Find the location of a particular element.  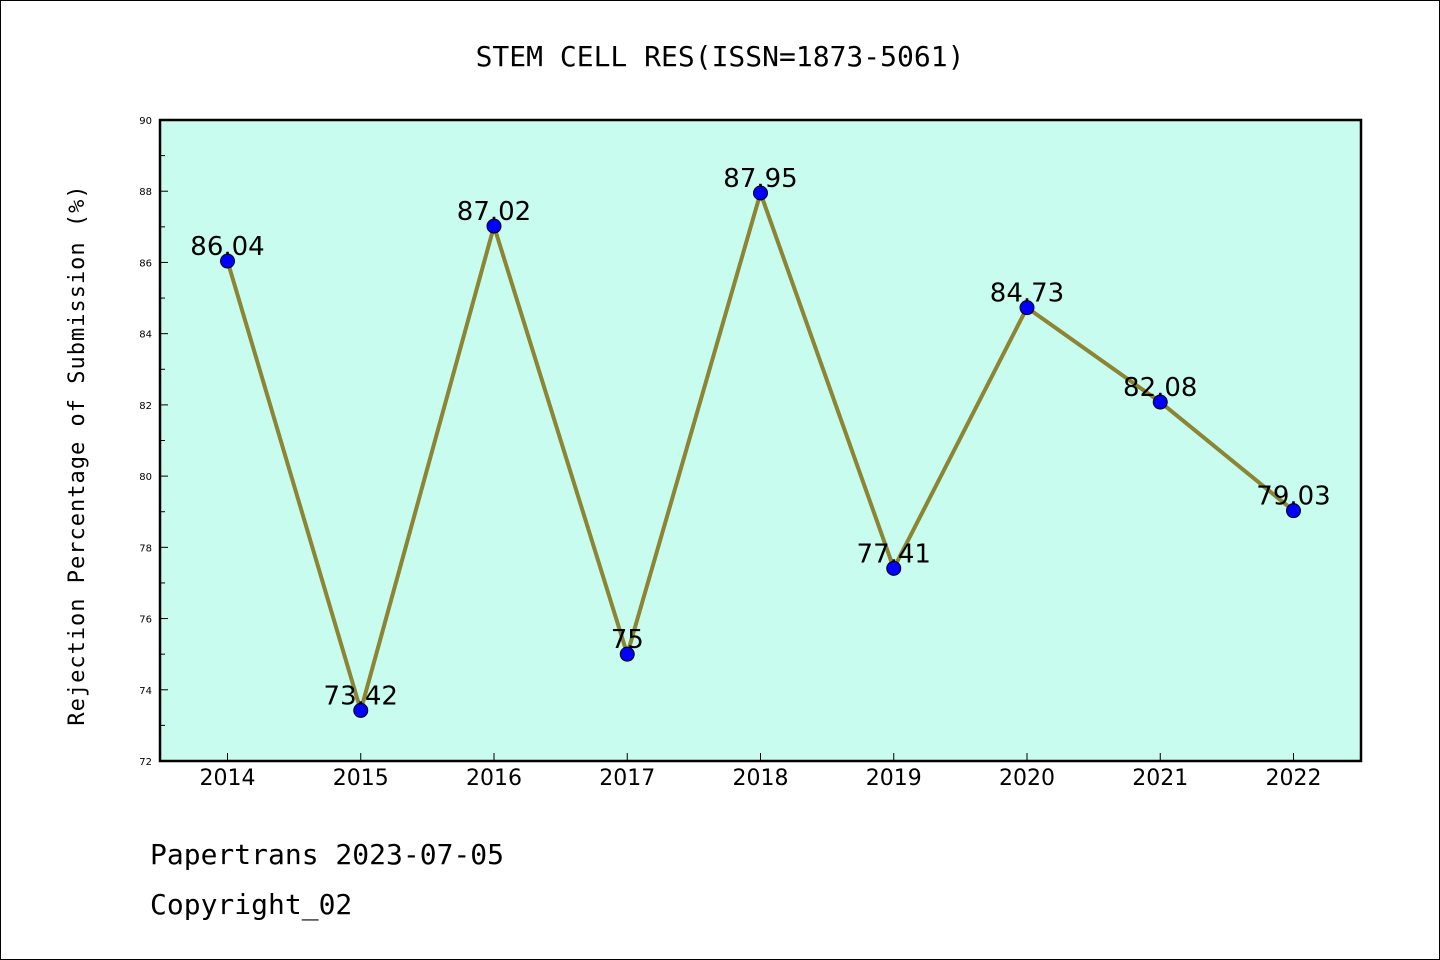

data-label: 73.42 is located at coordinates (361, 696).